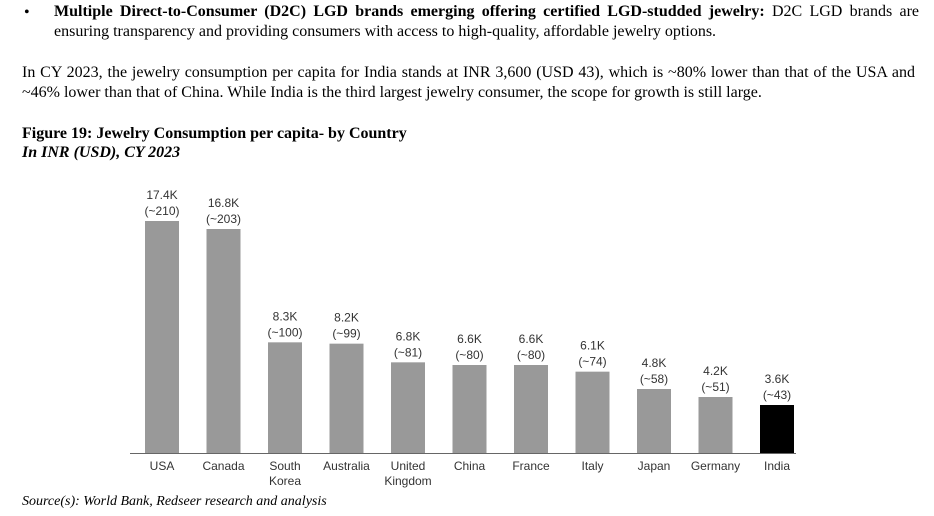 The width and height of the screenshot is (934, 516). Describe the element at coordinates (592, 346) in the screenshot. I see `value-label-7: 6.1K` at that location.